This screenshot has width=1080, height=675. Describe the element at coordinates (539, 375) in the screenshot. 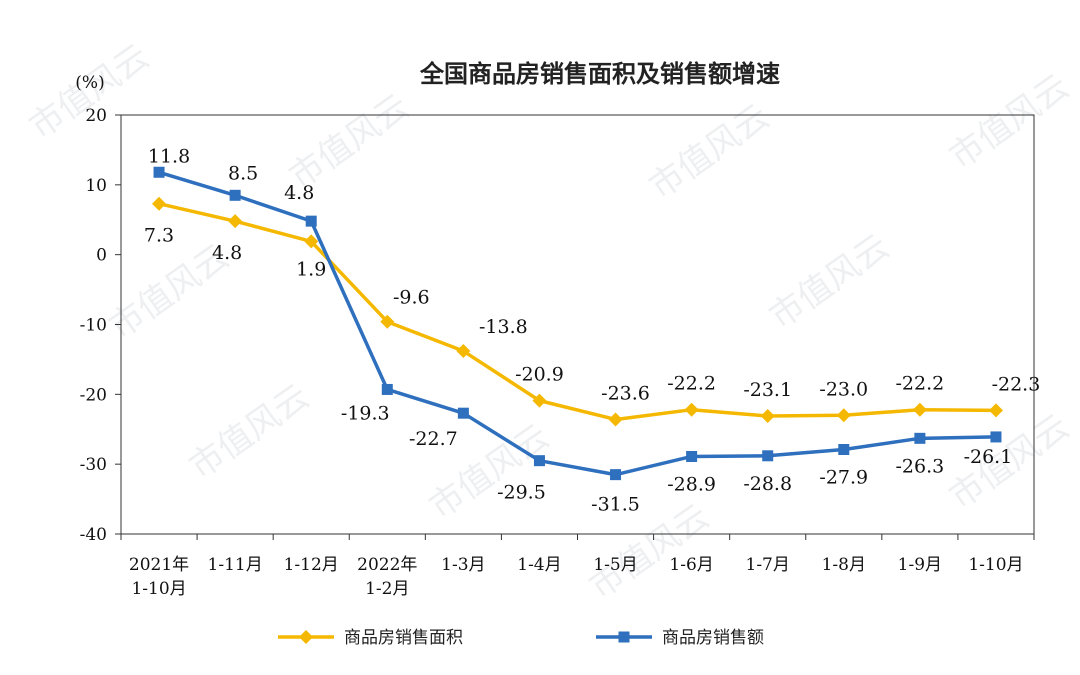

I see `data-label: -20.9` at that location.